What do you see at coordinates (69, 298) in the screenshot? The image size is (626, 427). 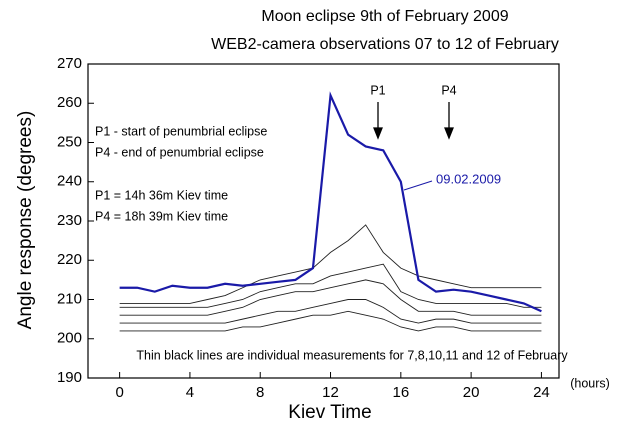 I see `y-tick-label: 210` at bounding box center [69, 298].